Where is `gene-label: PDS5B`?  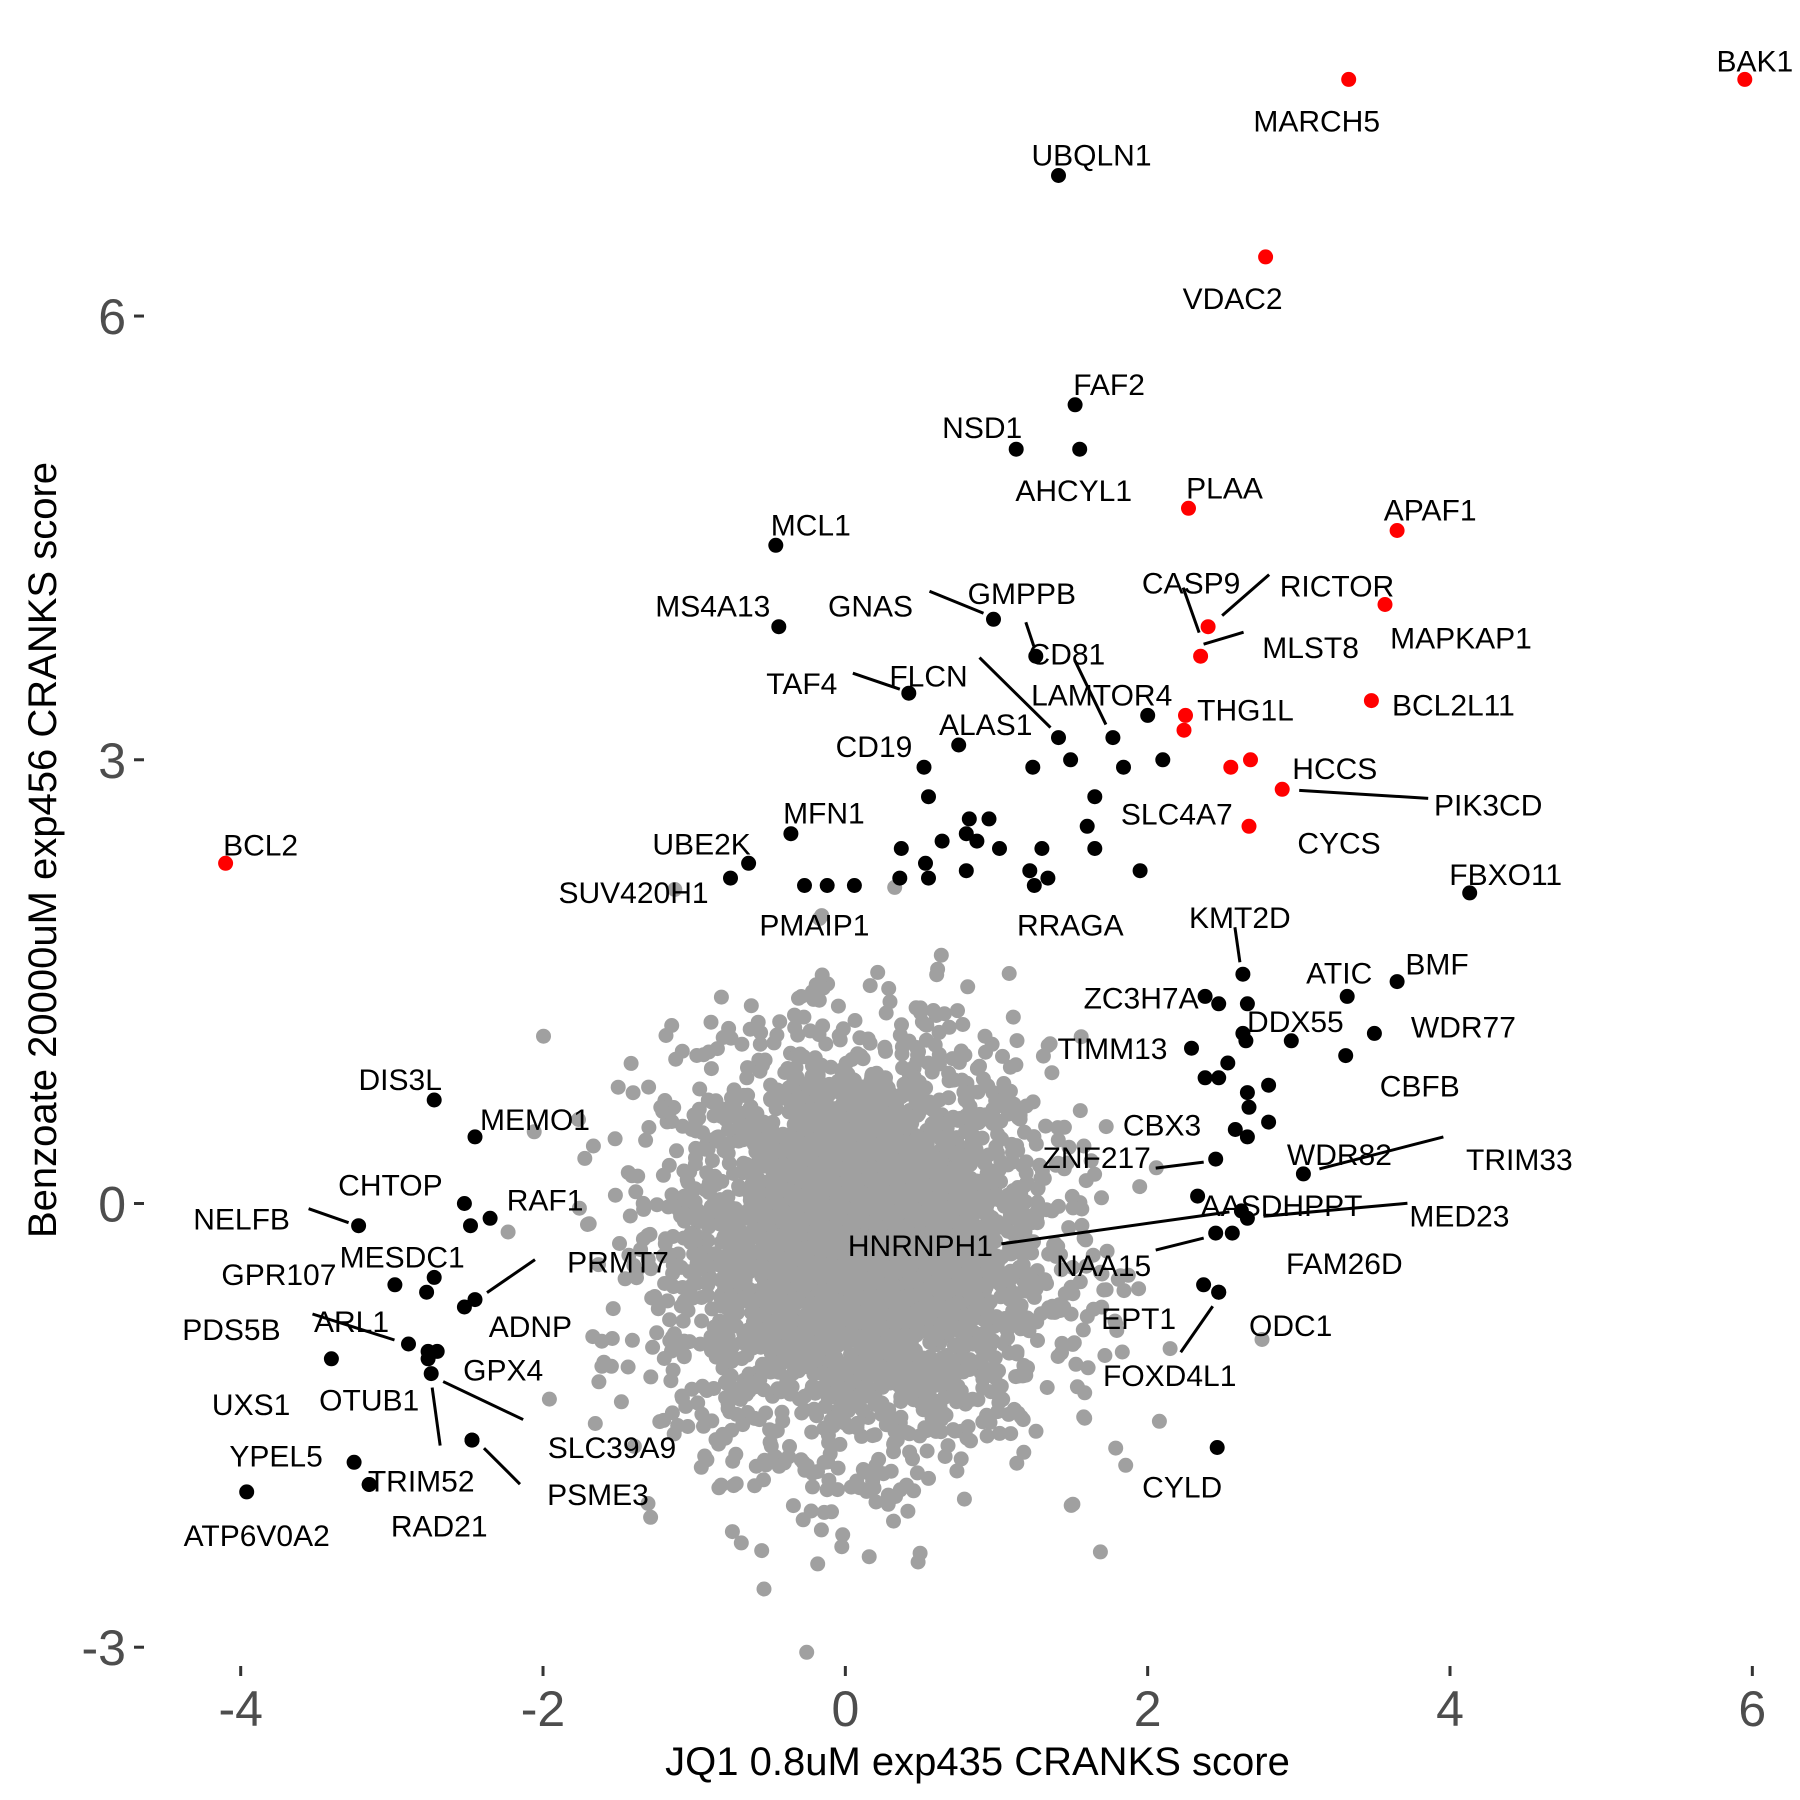
gene-label: PDS5B is located at coordinates (231, 1330).